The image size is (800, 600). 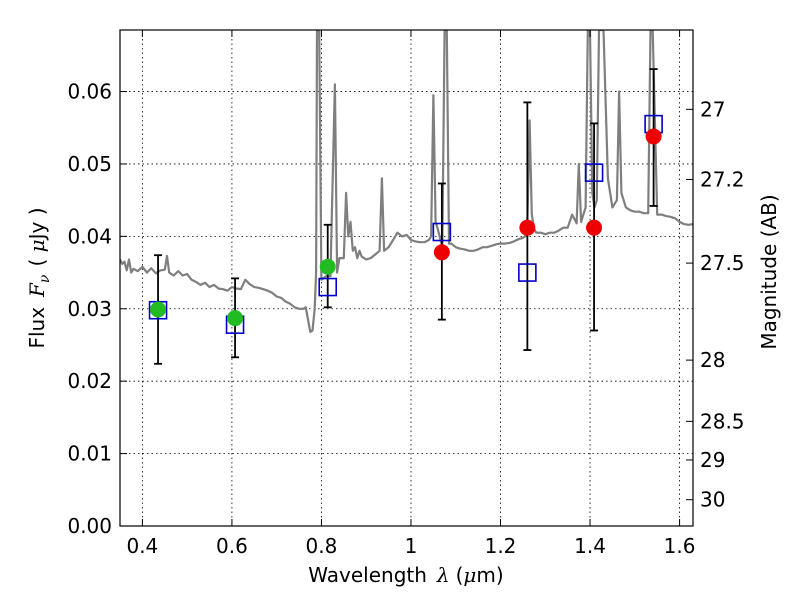 What do you see at coordinates (405, 575) in the screenshot?
I see `x-axis-title: Wavelength λ (μm)` at bounding box center [405, 575].